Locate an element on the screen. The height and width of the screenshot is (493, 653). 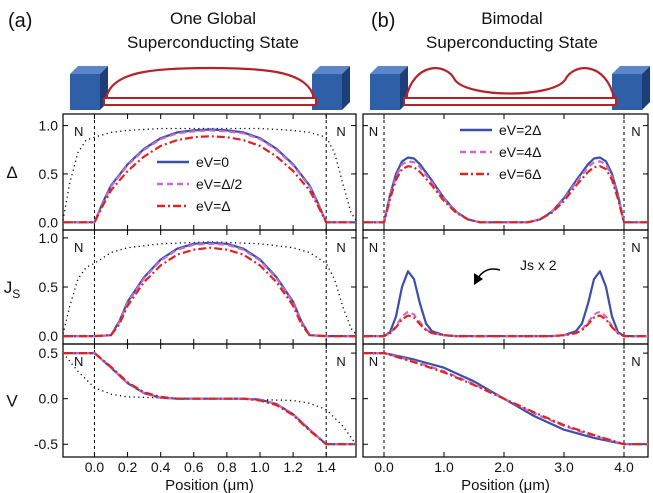
panel-b-tag: (b) is located at coordinates (383, 21).